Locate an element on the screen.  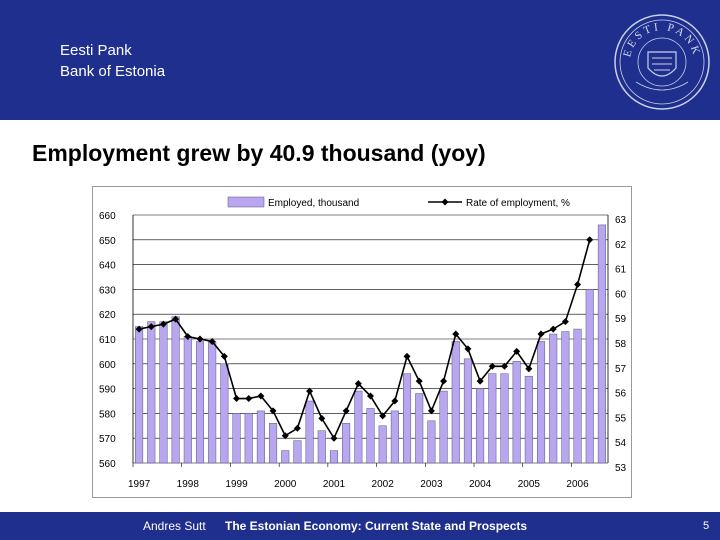
bank-name-english: Bank of Estonia is located at coordinates (113, 71).